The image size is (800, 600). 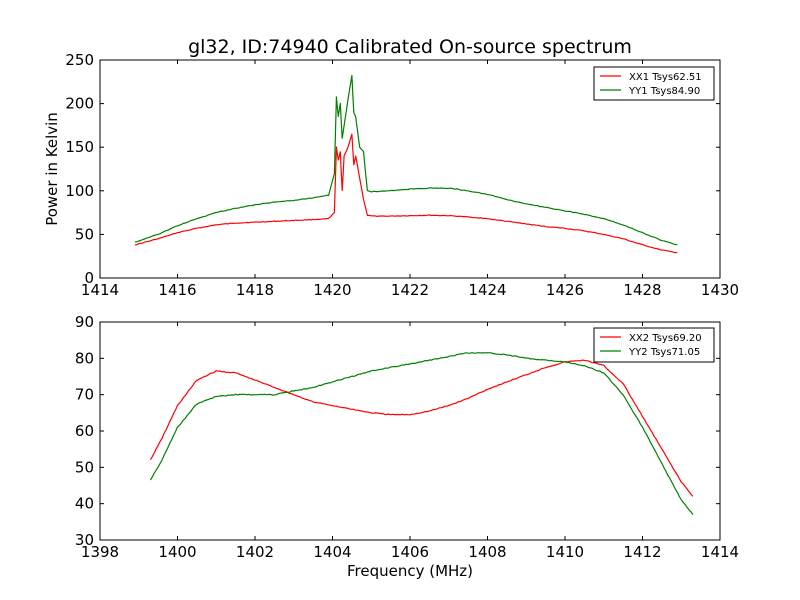 I want to click on x-tick-label: 1398, so click(x=100, y=552).